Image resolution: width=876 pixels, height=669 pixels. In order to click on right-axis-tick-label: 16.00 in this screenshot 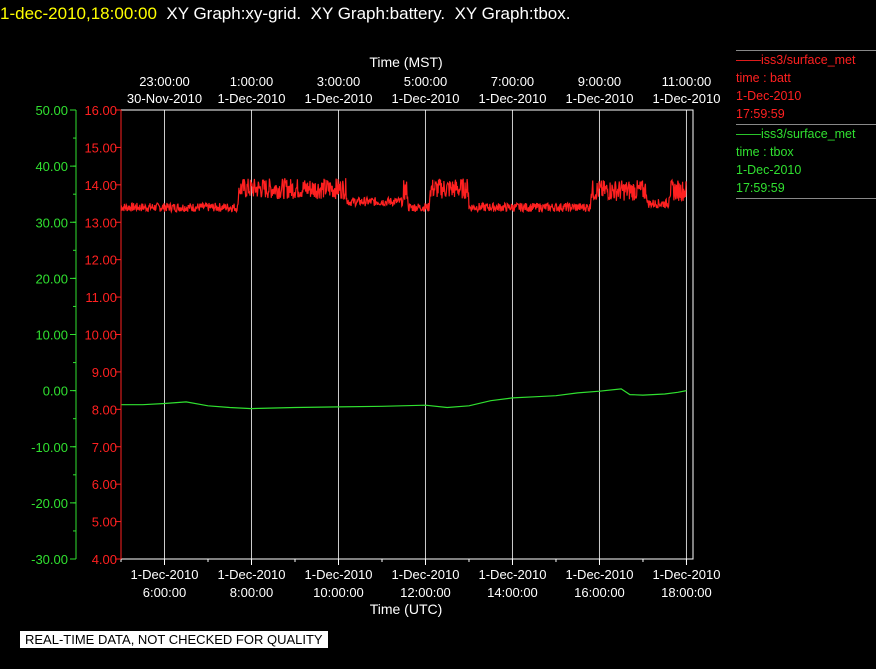, I will do `click(100, 110)`.